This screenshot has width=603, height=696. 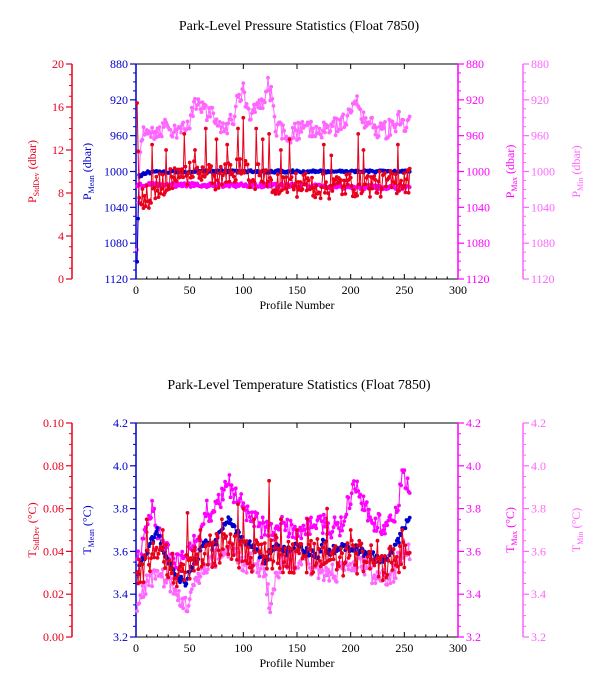 I want to click on min-tick-label: 920, so click(x=540, y=100).